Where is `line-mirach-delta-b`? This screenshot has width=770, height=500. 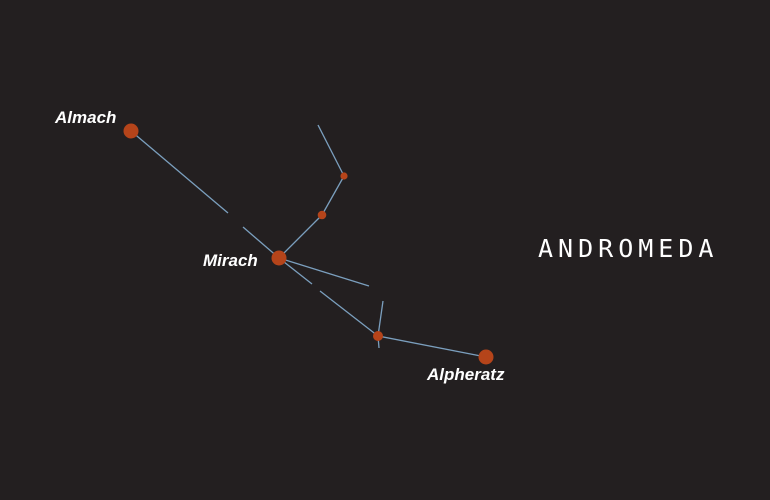
line-mirach-delta-b is located at coordinates (349, 313).